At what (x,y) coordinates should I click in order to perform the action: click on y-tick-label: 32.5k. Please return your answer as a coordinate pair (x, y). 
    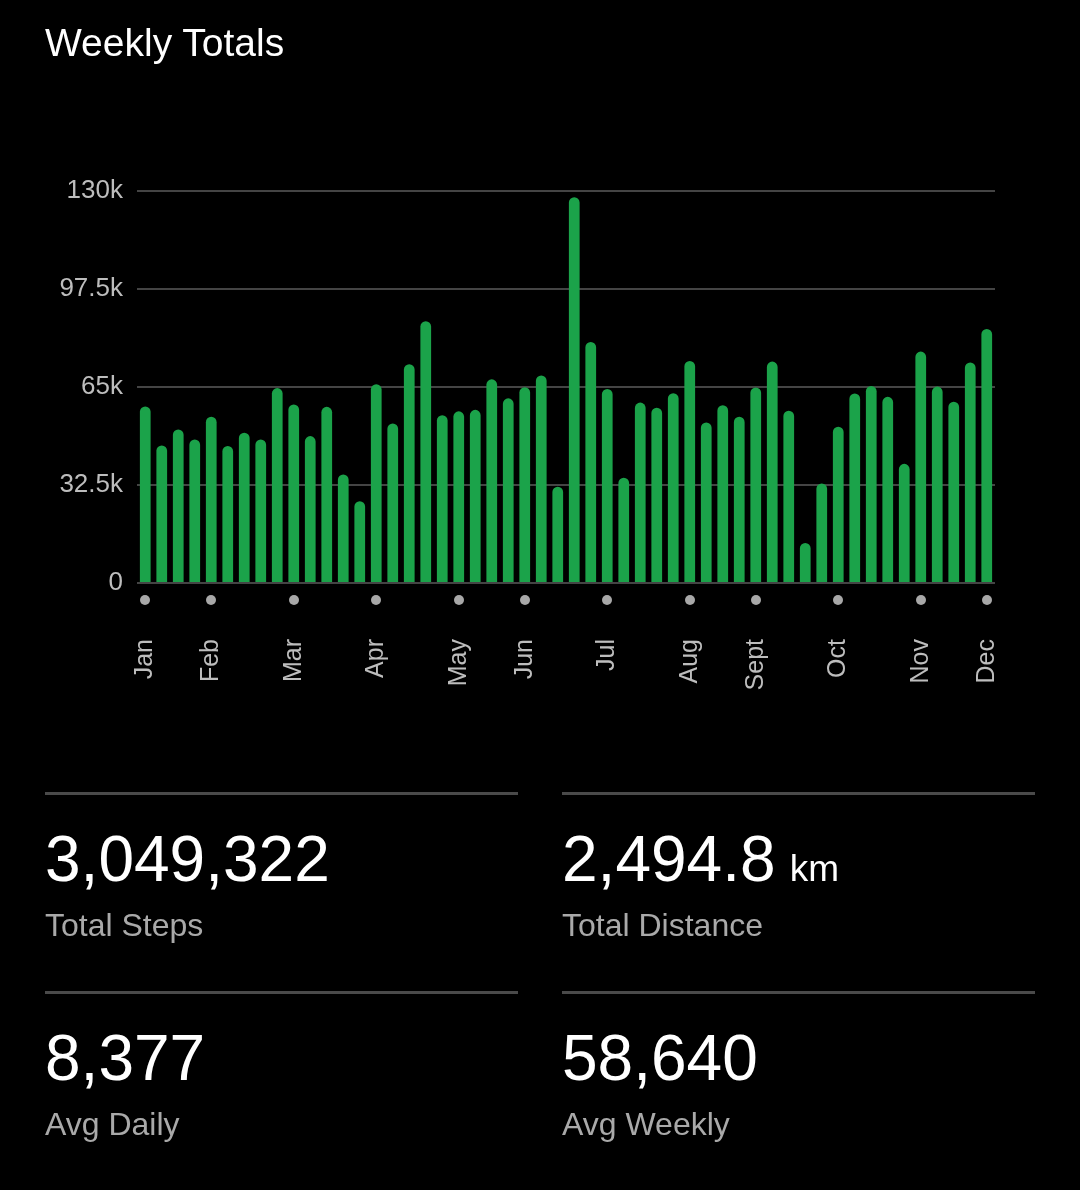
    Looking at the image, I should click on (91, 483).